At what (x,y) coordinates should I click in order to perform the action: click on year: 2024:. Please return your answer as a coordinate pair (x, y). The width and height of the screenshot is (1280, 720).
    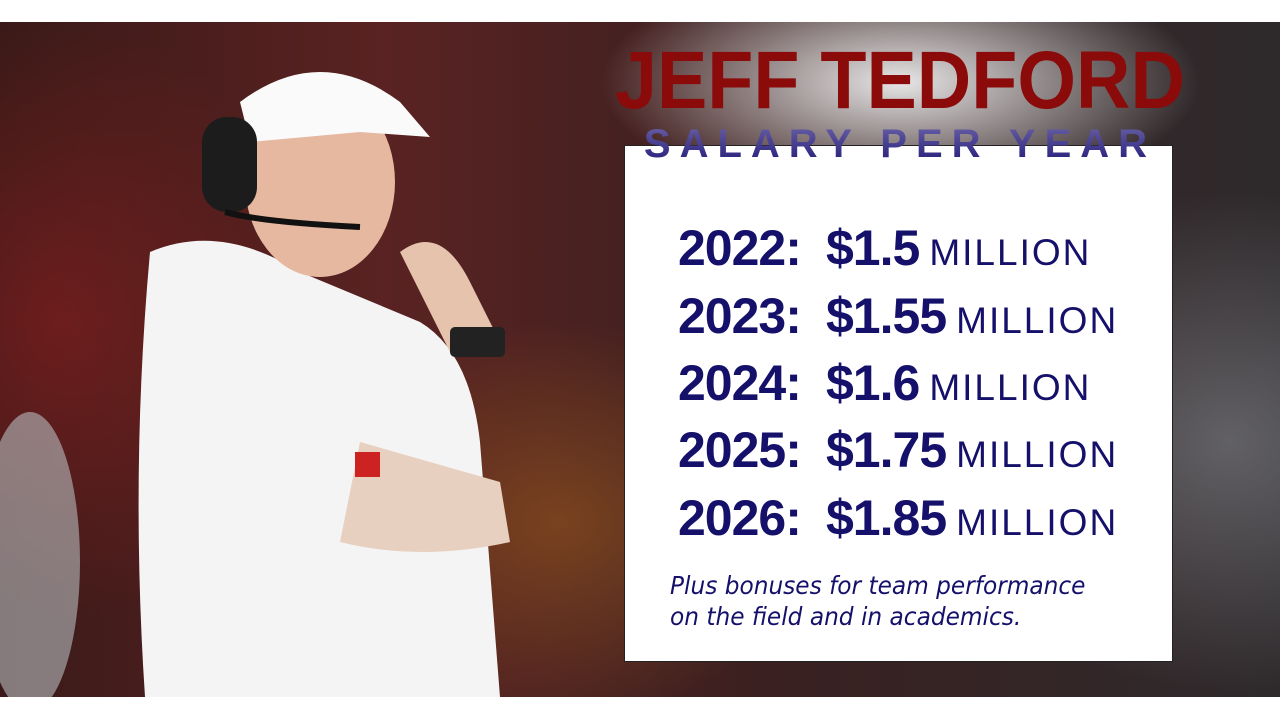
    Looking at the image, I should click on (740, 383).